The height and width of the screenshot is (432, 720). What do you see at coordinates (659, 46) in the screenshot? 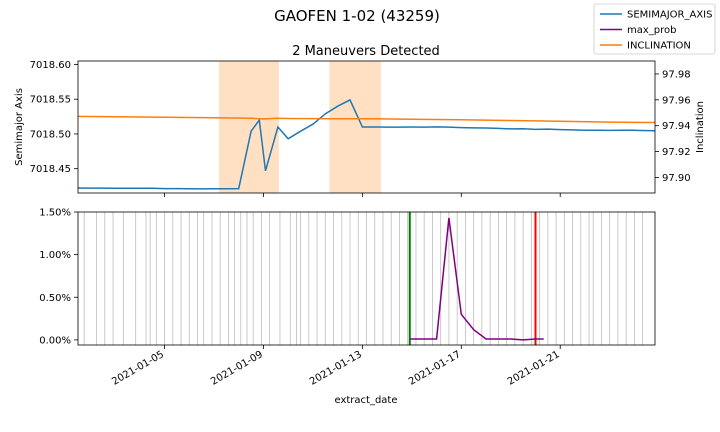
I see `legend-label: INCLINATION` at bounding box center [659, 46].